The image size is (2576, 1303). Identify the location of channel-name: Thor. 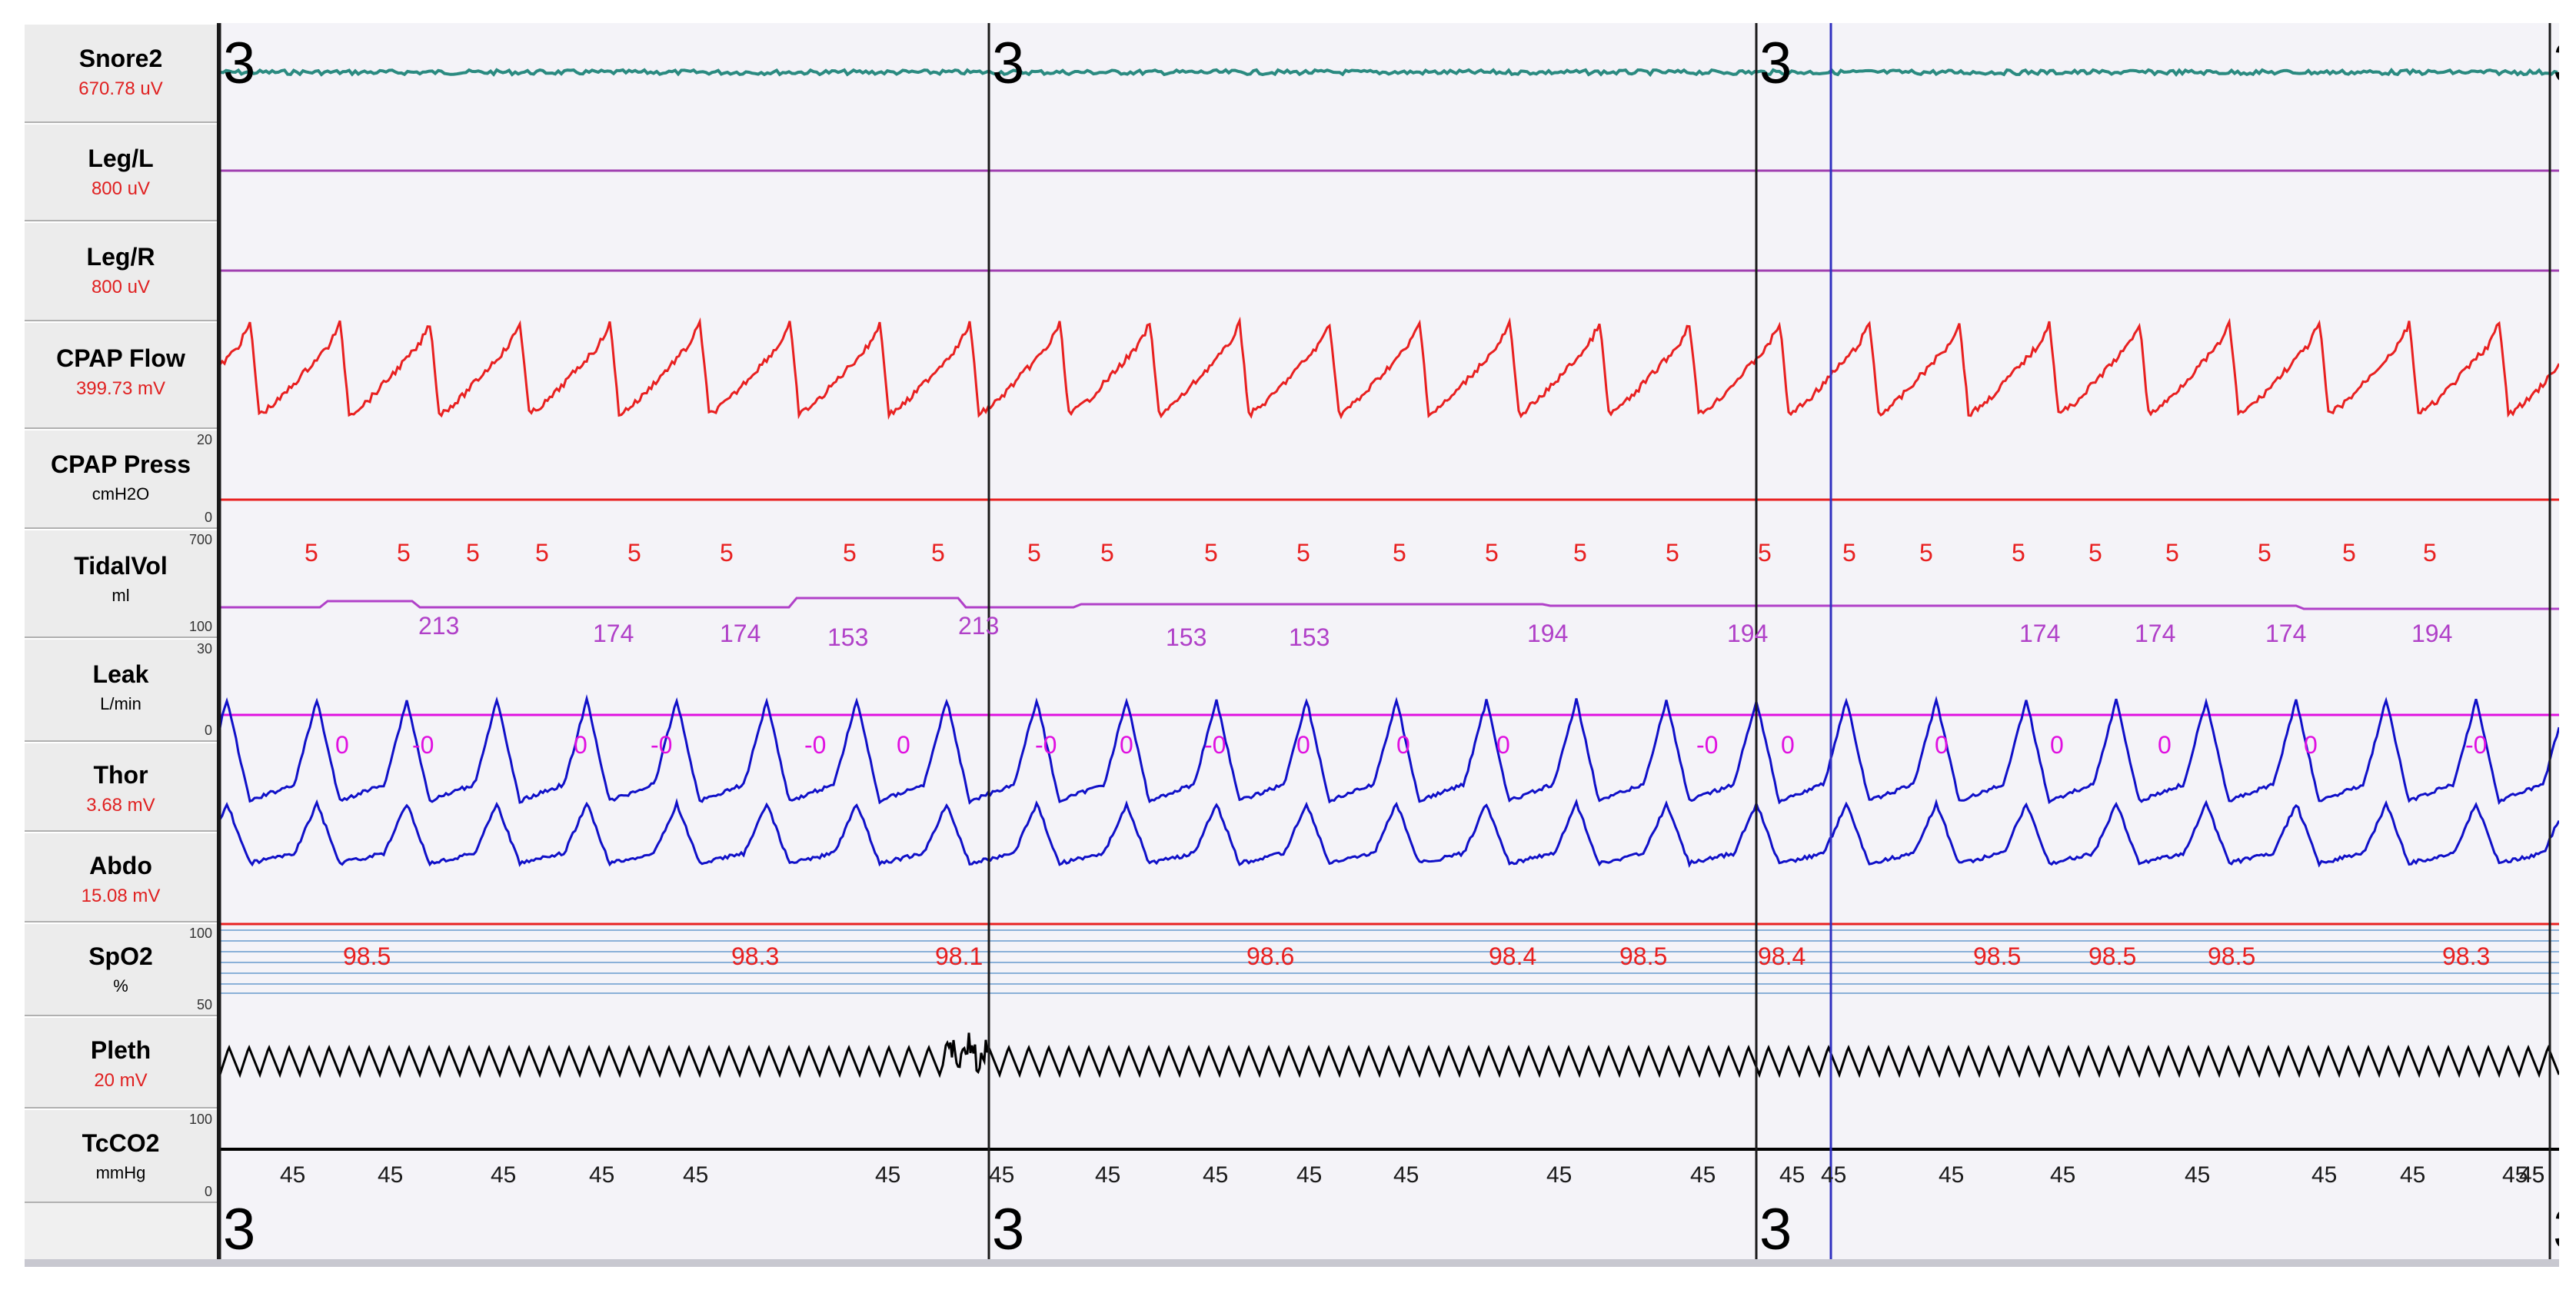
(121, 775).